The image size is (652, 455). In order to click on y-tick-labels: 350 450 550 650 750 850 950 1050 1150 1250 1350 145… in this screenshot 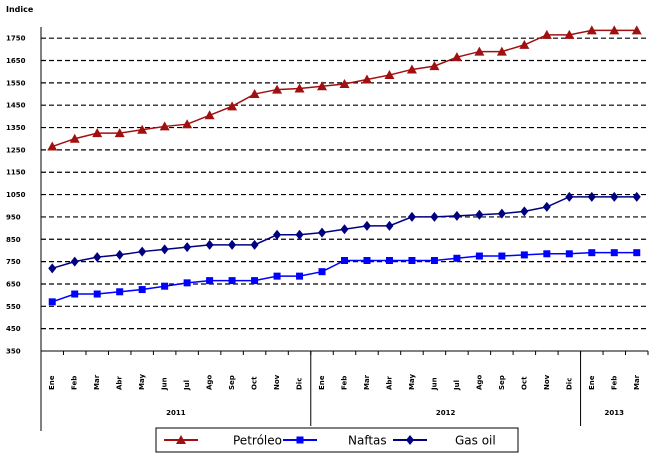, I will do `click(16, 195)`.